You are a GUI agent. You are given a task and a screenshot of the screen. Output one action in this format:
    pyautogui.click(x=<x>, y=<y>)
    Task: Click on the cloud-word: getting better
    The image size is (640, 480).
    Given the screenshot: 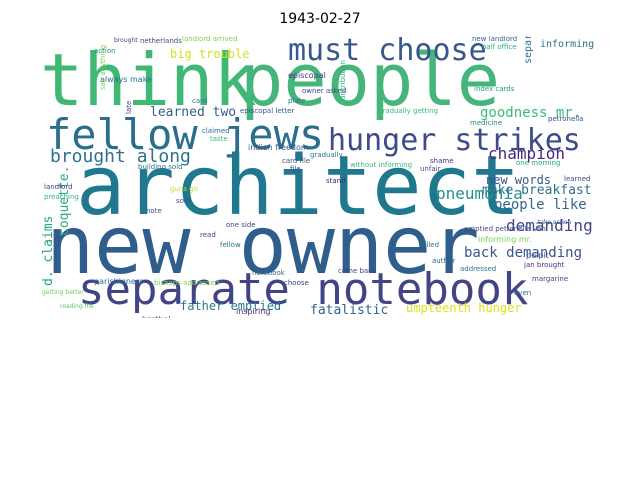 What is the action you would take?
    pyautogui.click(x=63, y=292)
    